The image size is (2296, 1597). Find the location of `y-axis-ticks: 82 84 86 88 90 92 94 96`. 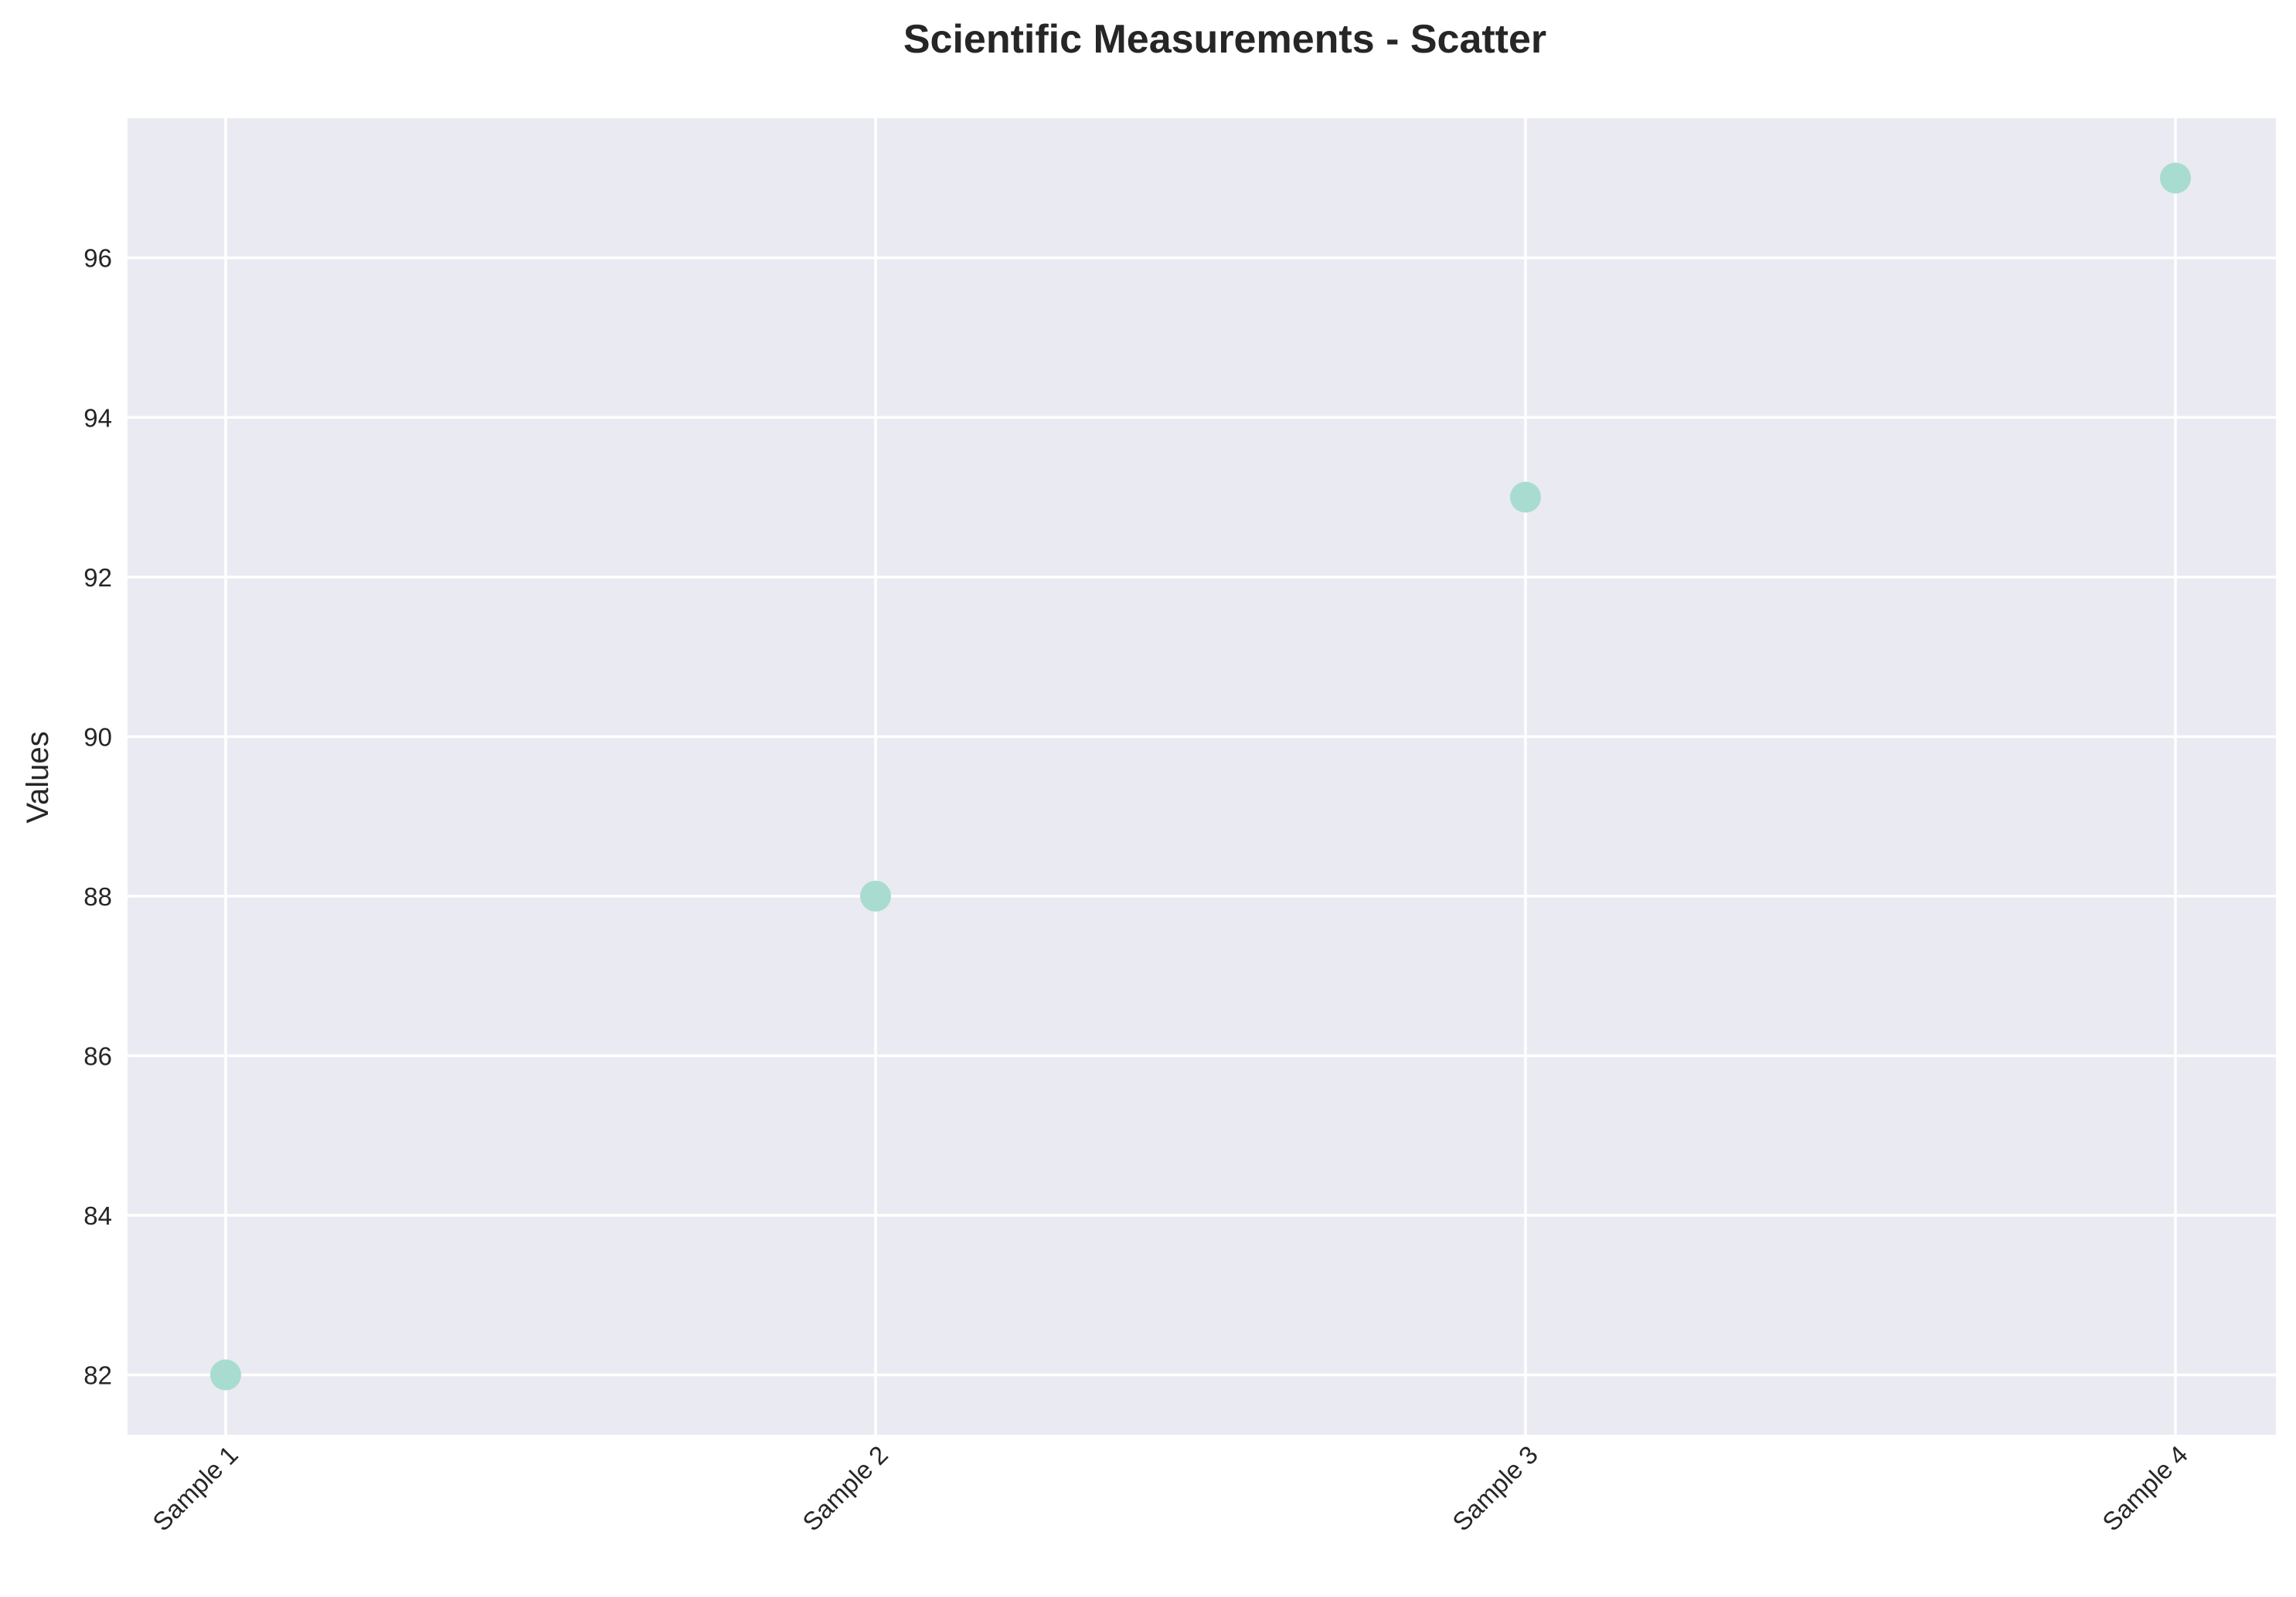

y-axis-ticks: 82 84 86 88 90 92 94 96 is located at coordinates (98, 817).